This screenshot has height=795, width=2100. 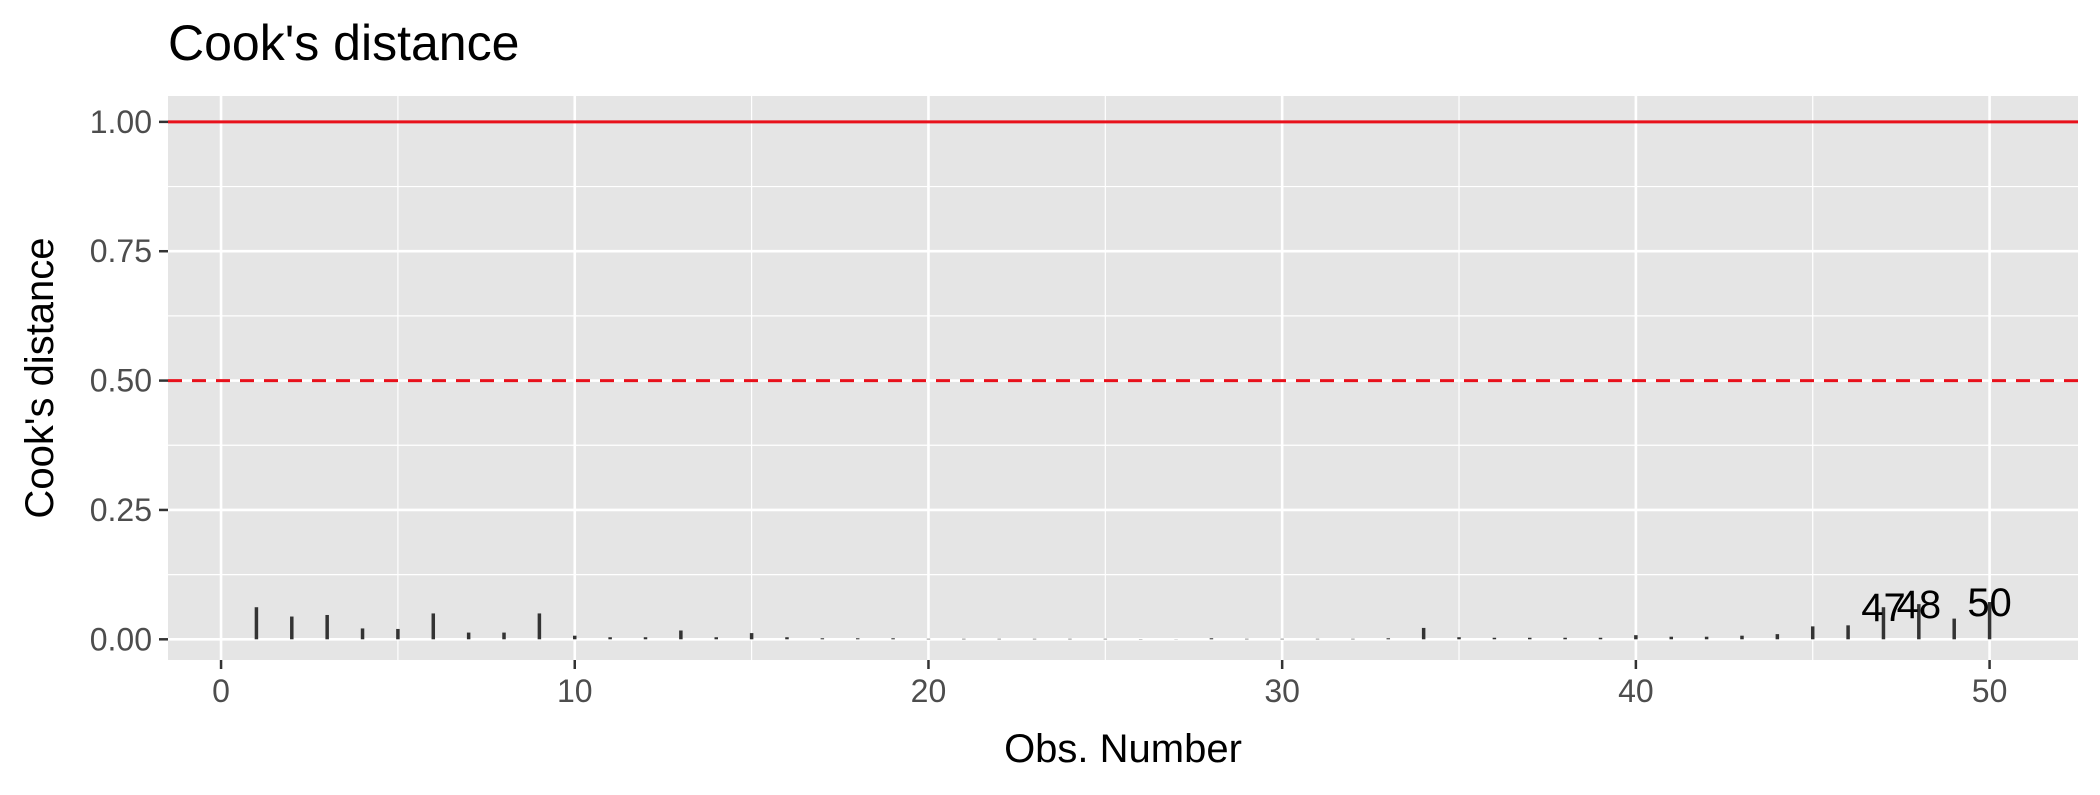 What do you see at coordinates (1990, 691) in the screenshot?
I see `x-tick-label: 50` at bounding box center [1990, 691].